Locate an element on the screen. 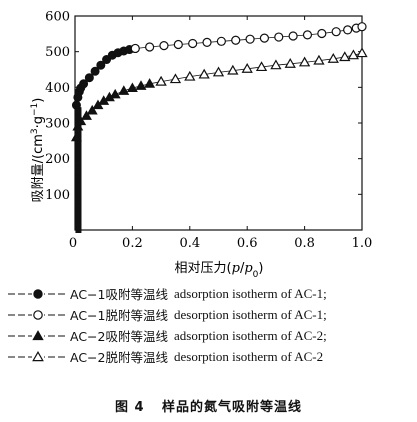 The height and width of the screenshot is (422, 417). legend-symbol-filled-circle is located at coordinates (37, 293).